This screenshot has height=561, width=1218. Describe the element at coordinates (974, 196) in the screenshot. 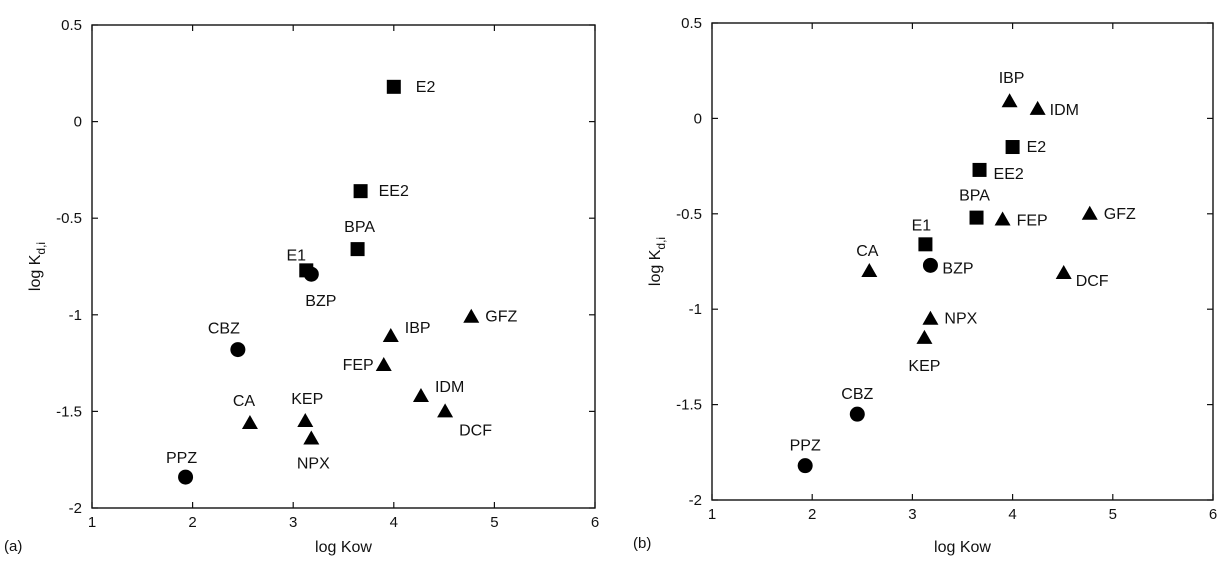

I see `panel-b-point-bpa-label: BPA` at that location.